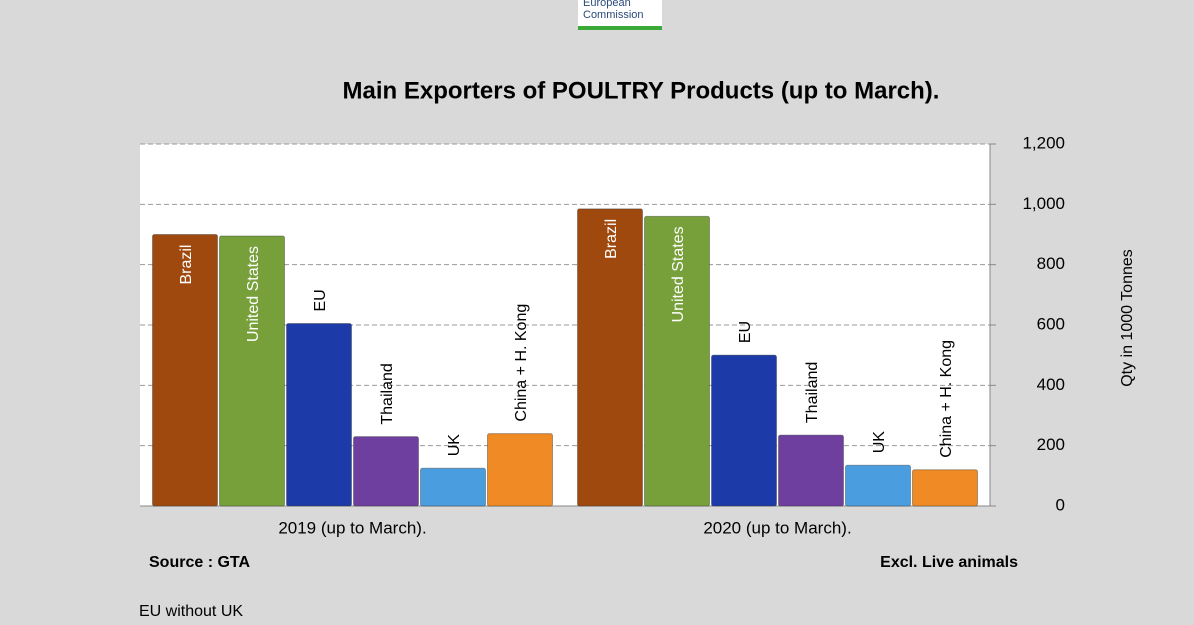 This screenshot has height=625, width=1194. What do you see at coordinates (1043, 142) in the screenshot?
I see `y-tick-label: 1,200` at bounding box center [1043, 142].